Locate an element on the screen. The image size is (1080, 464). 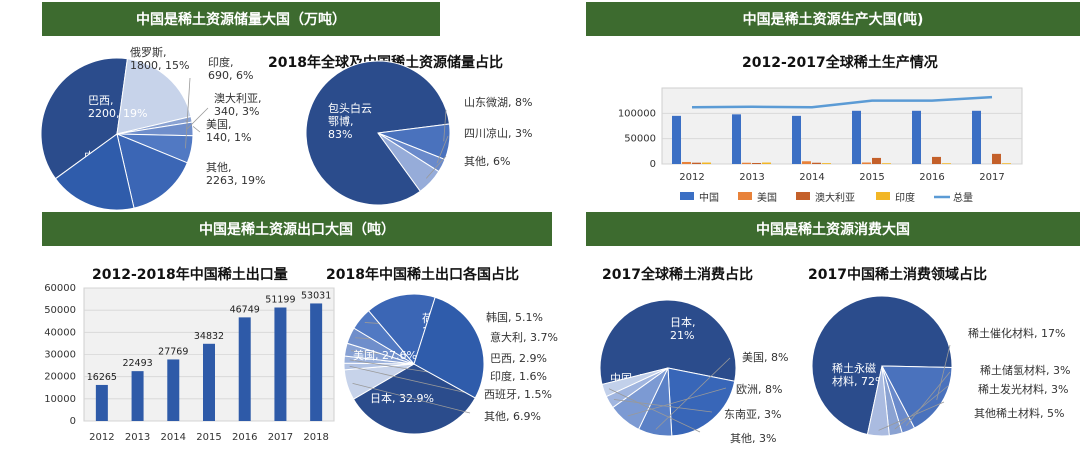
export-data-label-4: 46749 is located at coordinates (245, 309).